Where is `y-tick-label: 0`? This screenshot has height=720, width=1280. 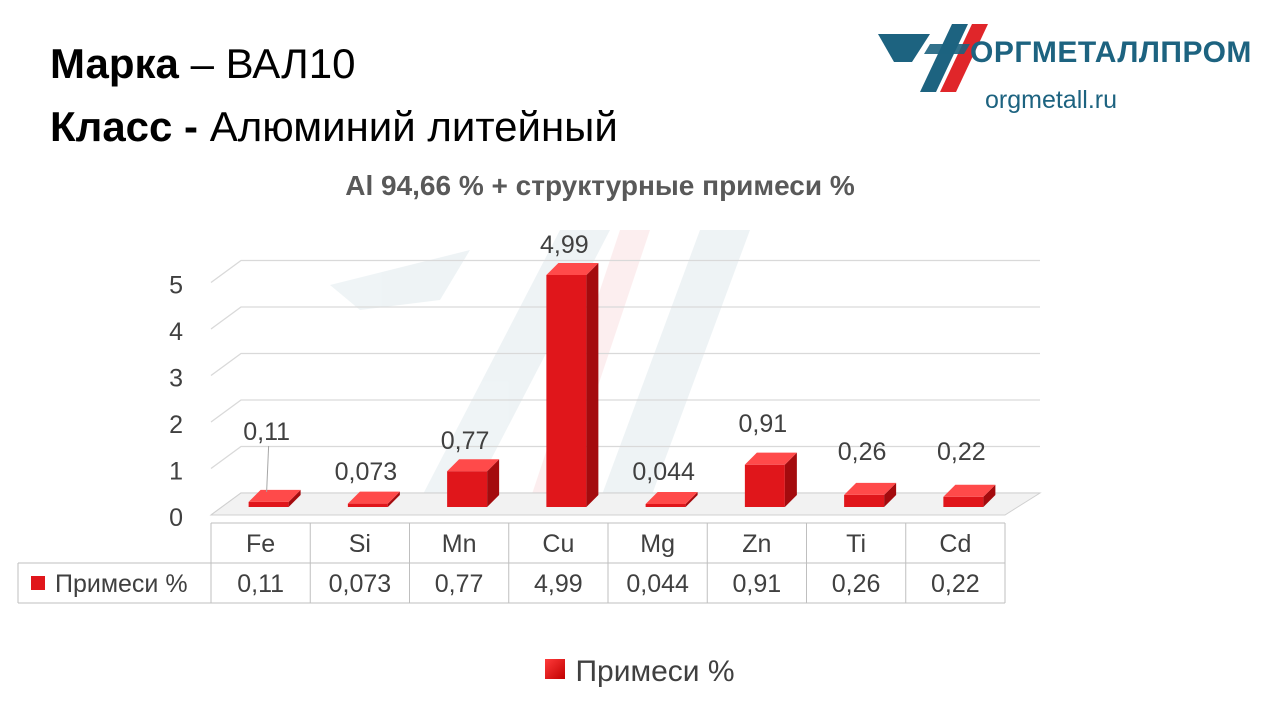 y-tick-label: 0 is located at coordinates (176, 518).